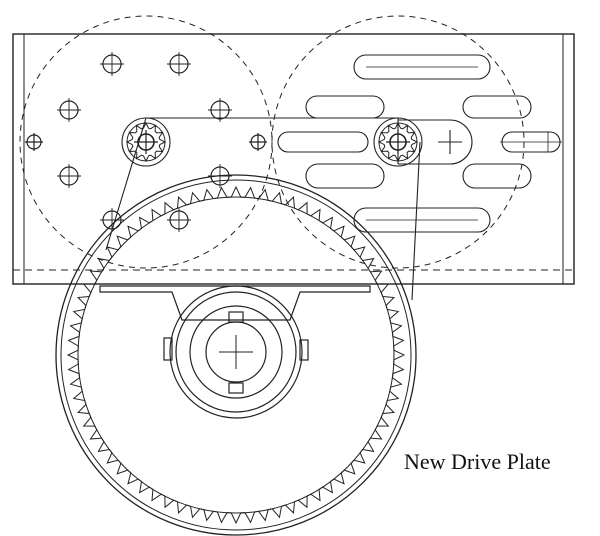  What do you see at coordinates (477, 461) in the screenshot?
I see `drawing-caption: New Drive Plate` at bounding box center [477, 461].